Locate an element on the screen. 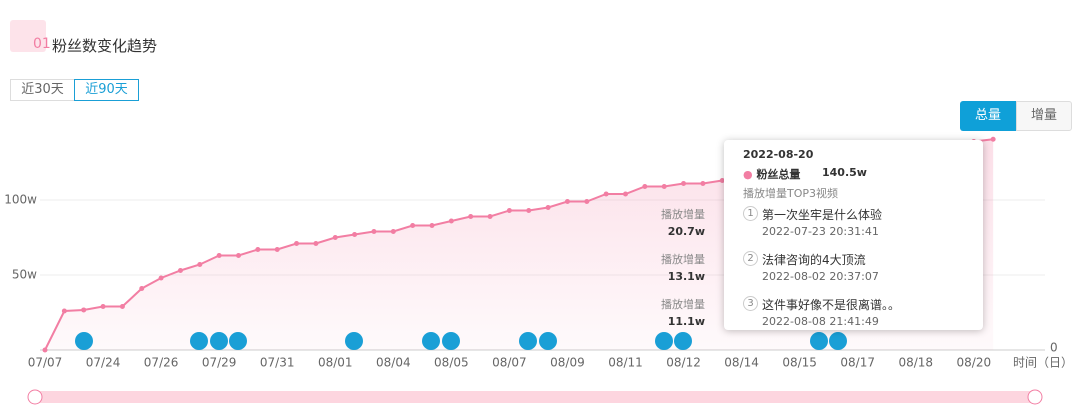 Image resolution: width=1080 pixels, height=418 pixels. x-tick-label: 08/01 is located at coordinates (335, 363).